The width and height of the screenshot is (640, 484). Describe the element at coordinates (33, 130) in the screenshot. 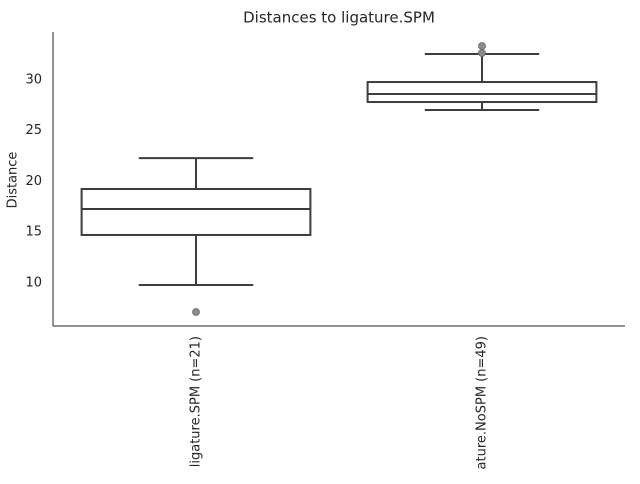

I see `y-tick-label: 25` at that location.